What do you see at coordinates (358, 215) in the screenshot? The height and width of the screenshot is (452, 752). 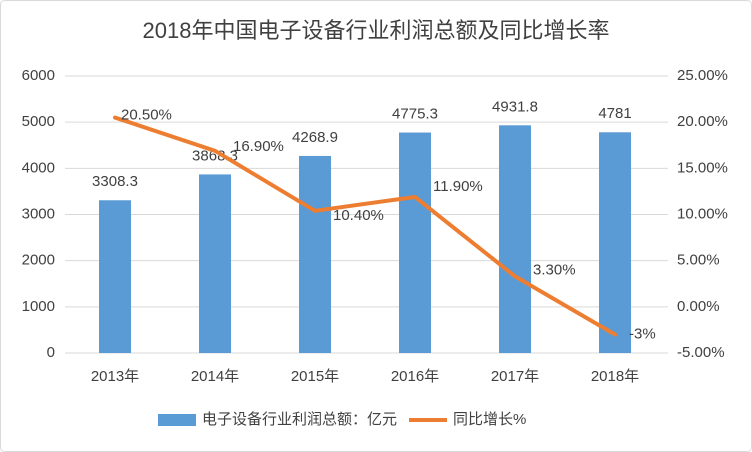 I see `line-value-label: 10.40%` at bounding box center [358, 215].